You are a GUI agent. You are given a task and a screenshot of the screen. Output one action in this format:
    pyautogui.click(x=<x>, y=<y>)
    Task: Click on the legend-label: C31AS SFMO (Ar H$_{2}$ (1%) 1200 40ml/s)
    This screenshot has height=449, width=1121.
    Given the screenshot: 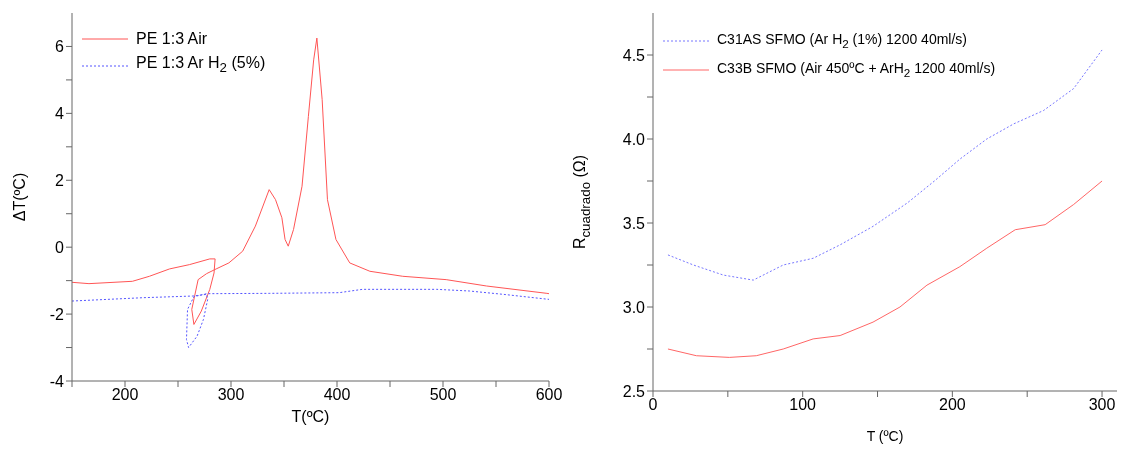 What is the action you would take?
    pyautogui.click(x=842, y=41)
    